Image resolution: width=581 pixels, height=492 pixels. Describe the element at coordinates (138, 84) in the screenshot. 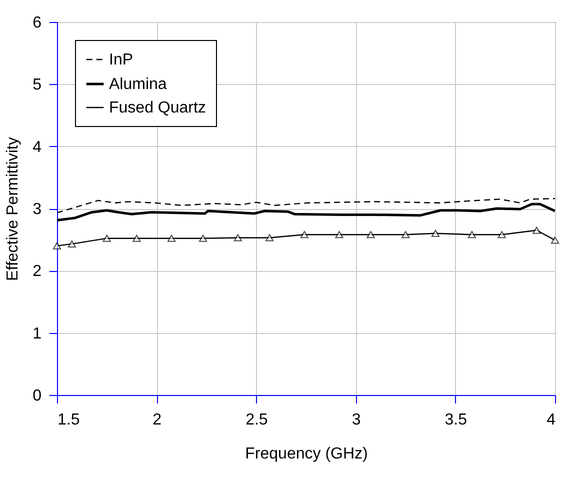

I see `legend-label: Alumina` at that location.